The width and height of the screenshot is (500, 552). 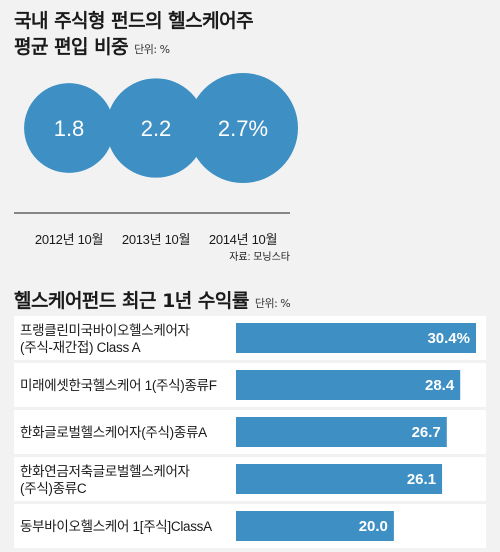 I want to click on bar-label-3-1: (주식)종류C, so click(x=53, y=488).